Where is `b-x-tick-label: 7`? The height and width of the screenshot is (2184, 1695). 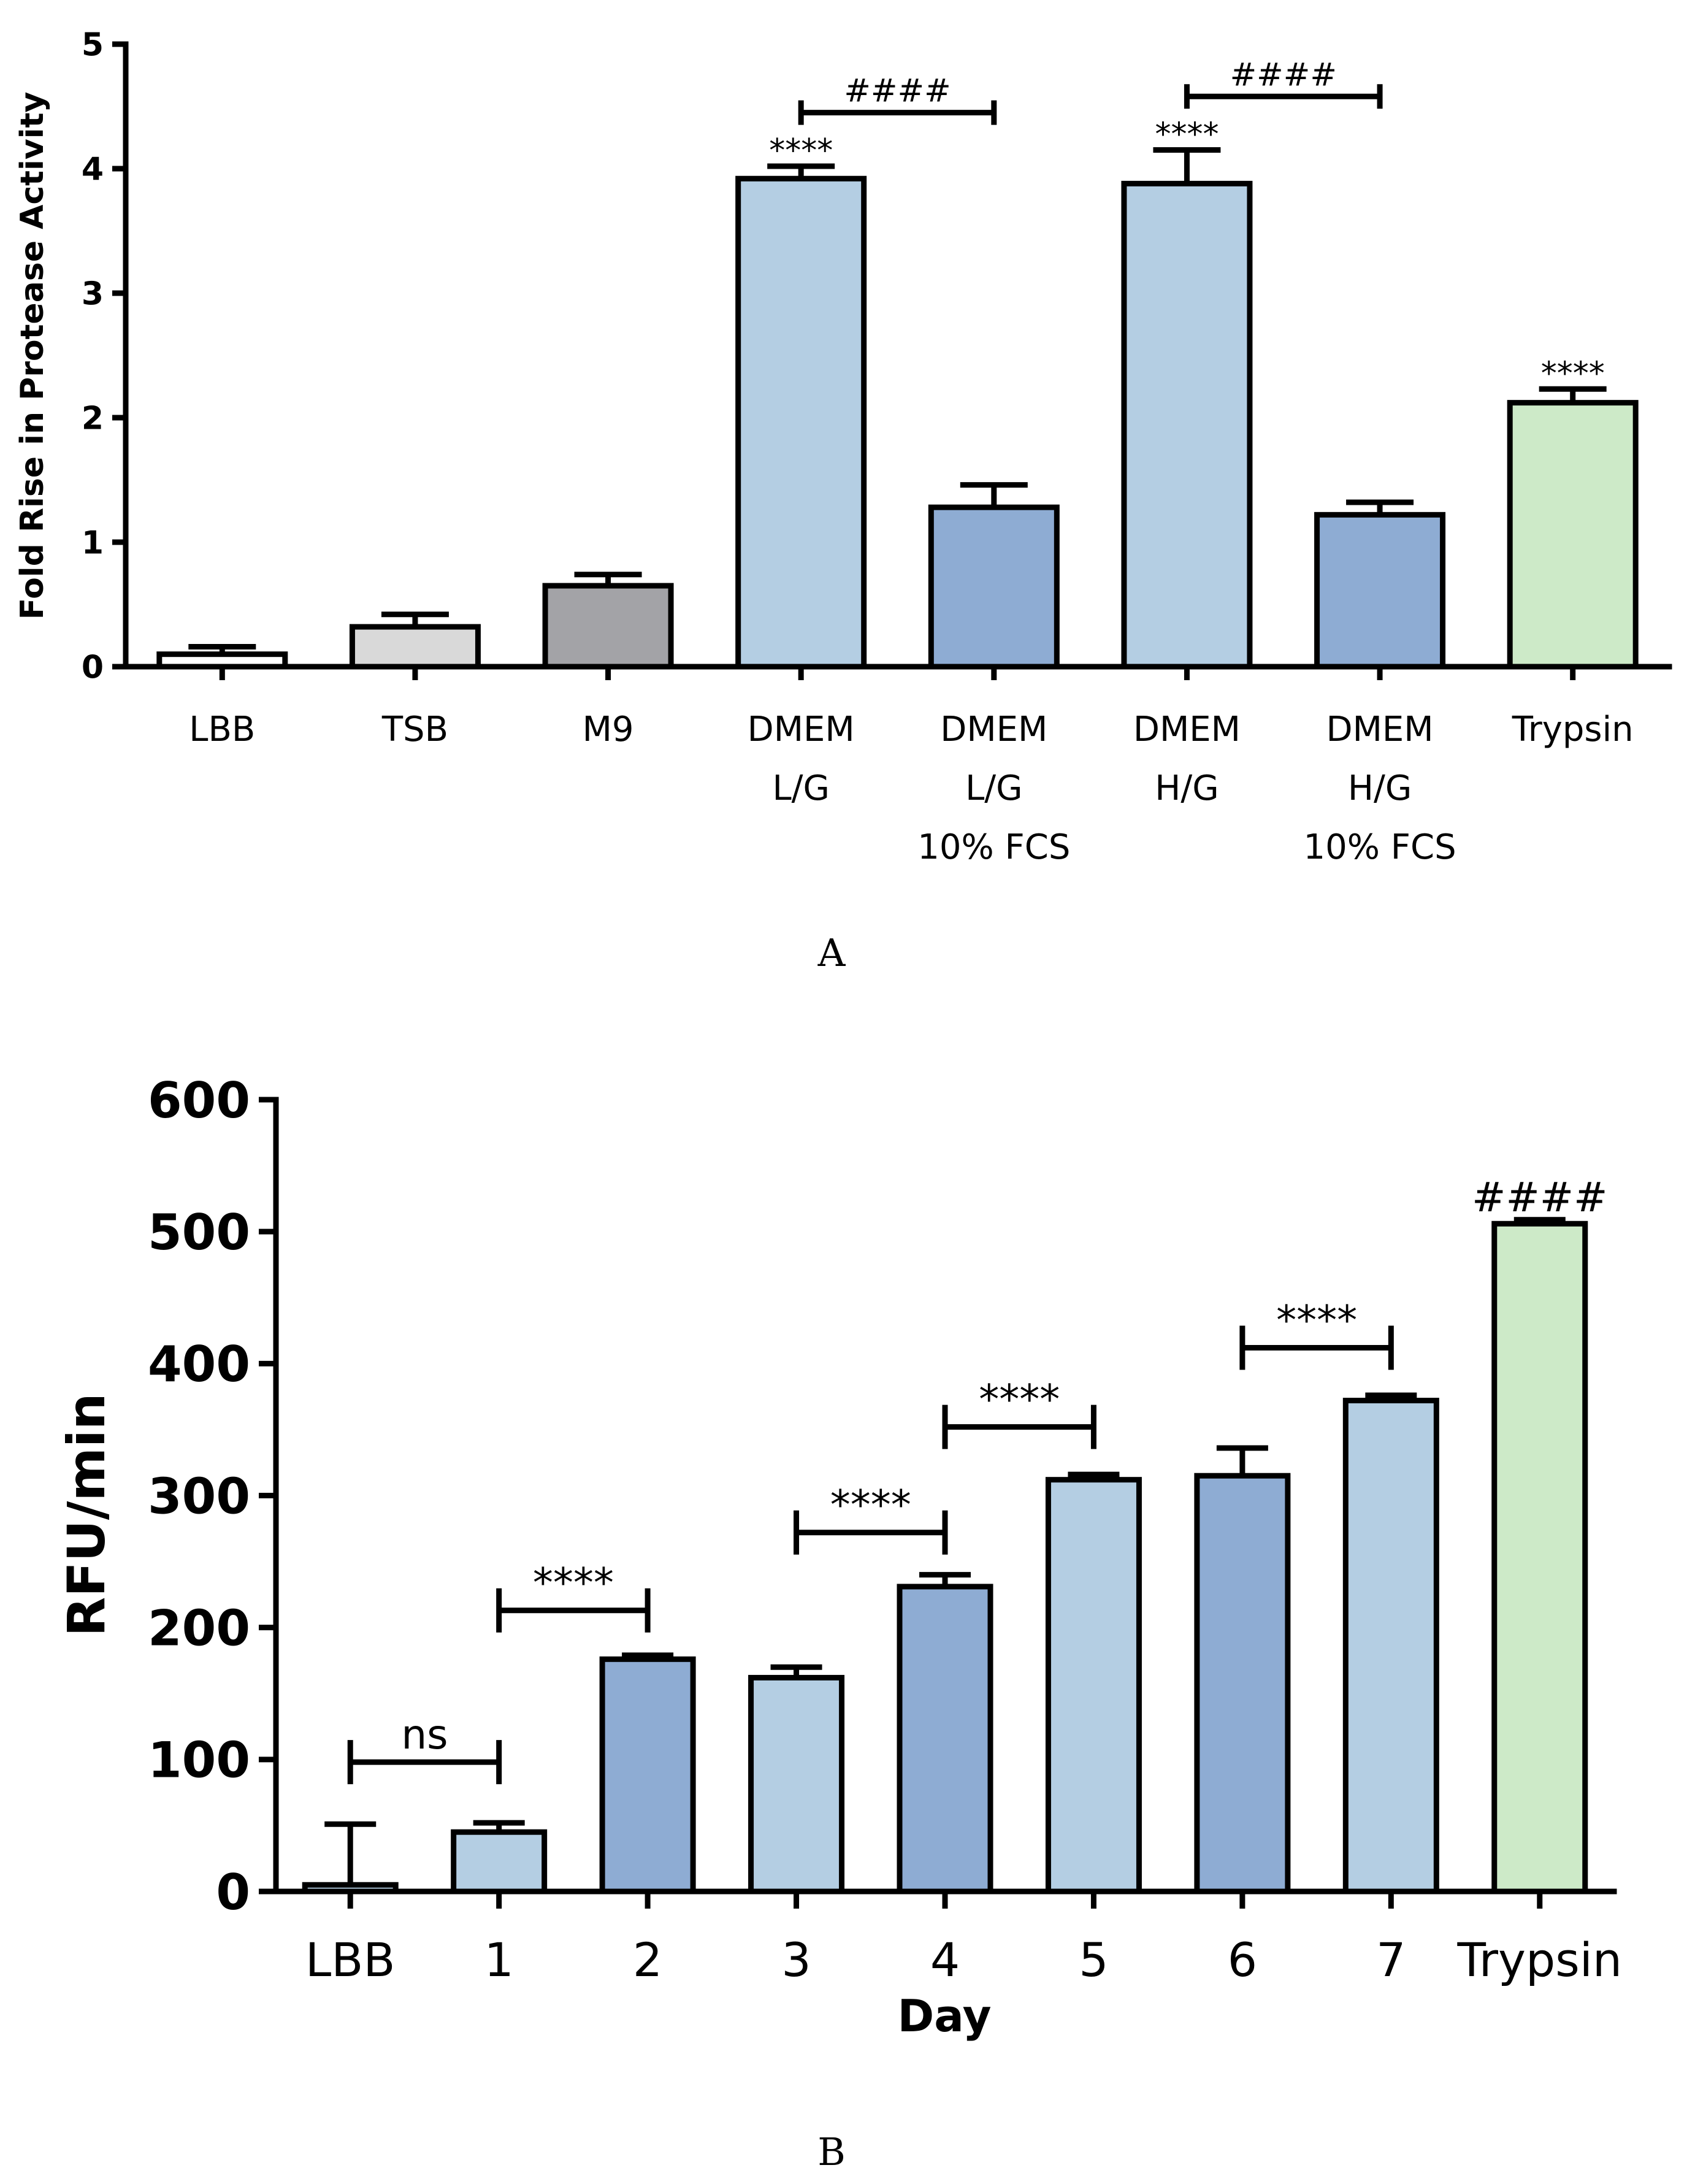
b-x-tick-label: 7 is located at coordinates (1391, 1960).